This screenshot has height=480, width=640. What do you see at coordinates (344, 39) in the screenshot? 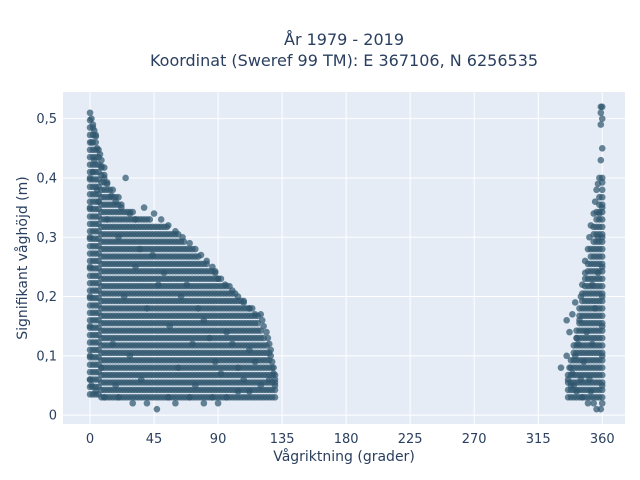
I see `chart-title-line-1: År 1979 - 2019` at bounding box center [344, 39].